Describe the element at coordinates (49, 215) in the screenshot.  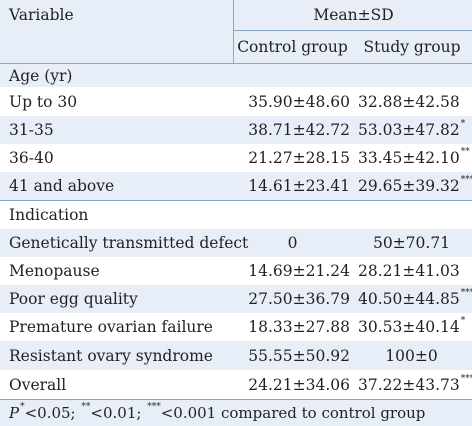
I see `section-title: Indication` at that location.